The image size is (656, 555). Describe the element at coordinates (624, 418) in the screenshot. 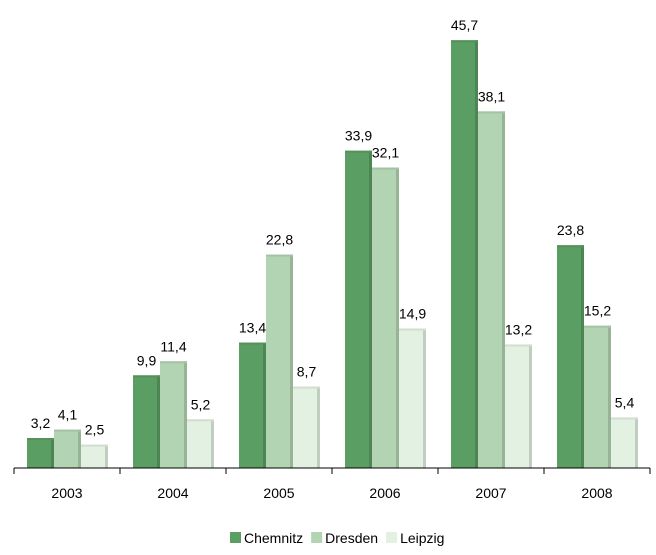

I see `bar-top-leipzig-2008` at that location.